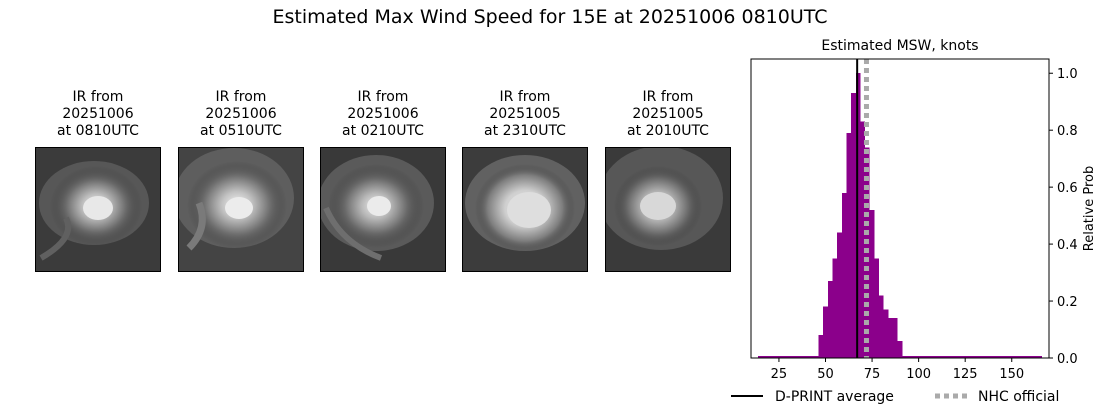 The width and height of the screenshot is (1100, 409). Describe the element at coordinates (668, 115) in the screenshot. I see `ir-caption: IR from 20251005 at 2010UTC` at that location.